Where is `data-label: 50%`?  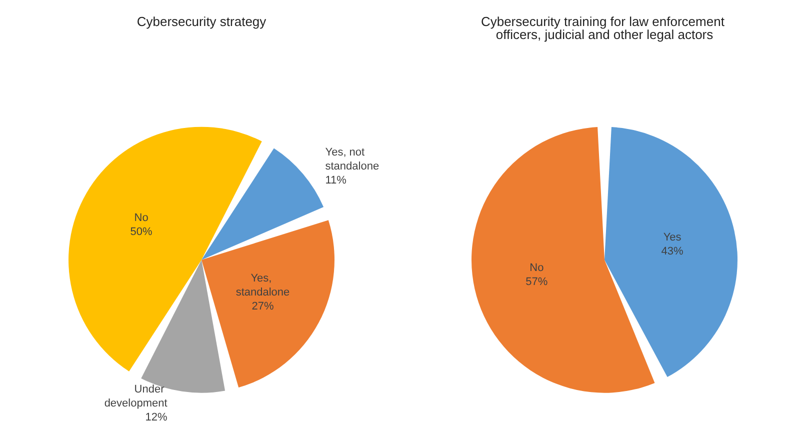 data-label: 50% is located at coordinates (141, 232).